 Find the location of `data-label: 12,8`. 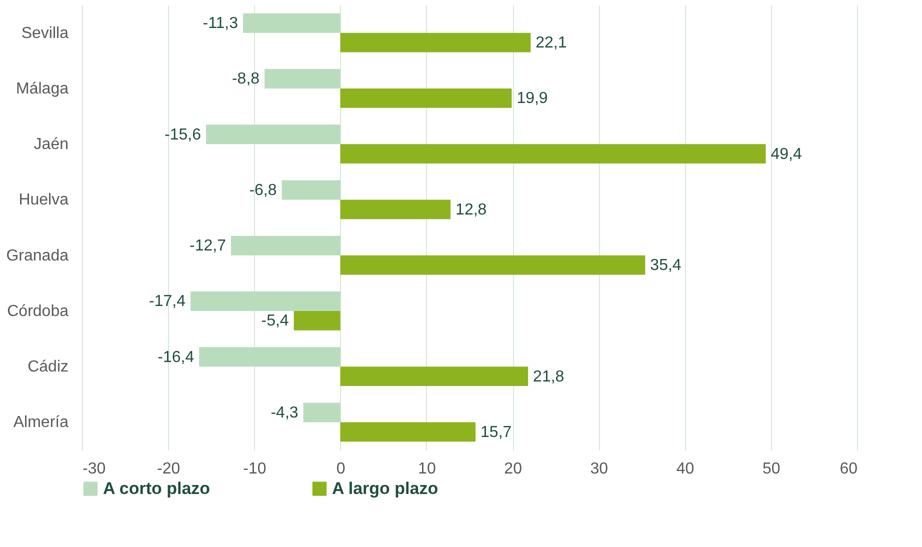

data-label: 12,8 is located at coordinates (471, 209).